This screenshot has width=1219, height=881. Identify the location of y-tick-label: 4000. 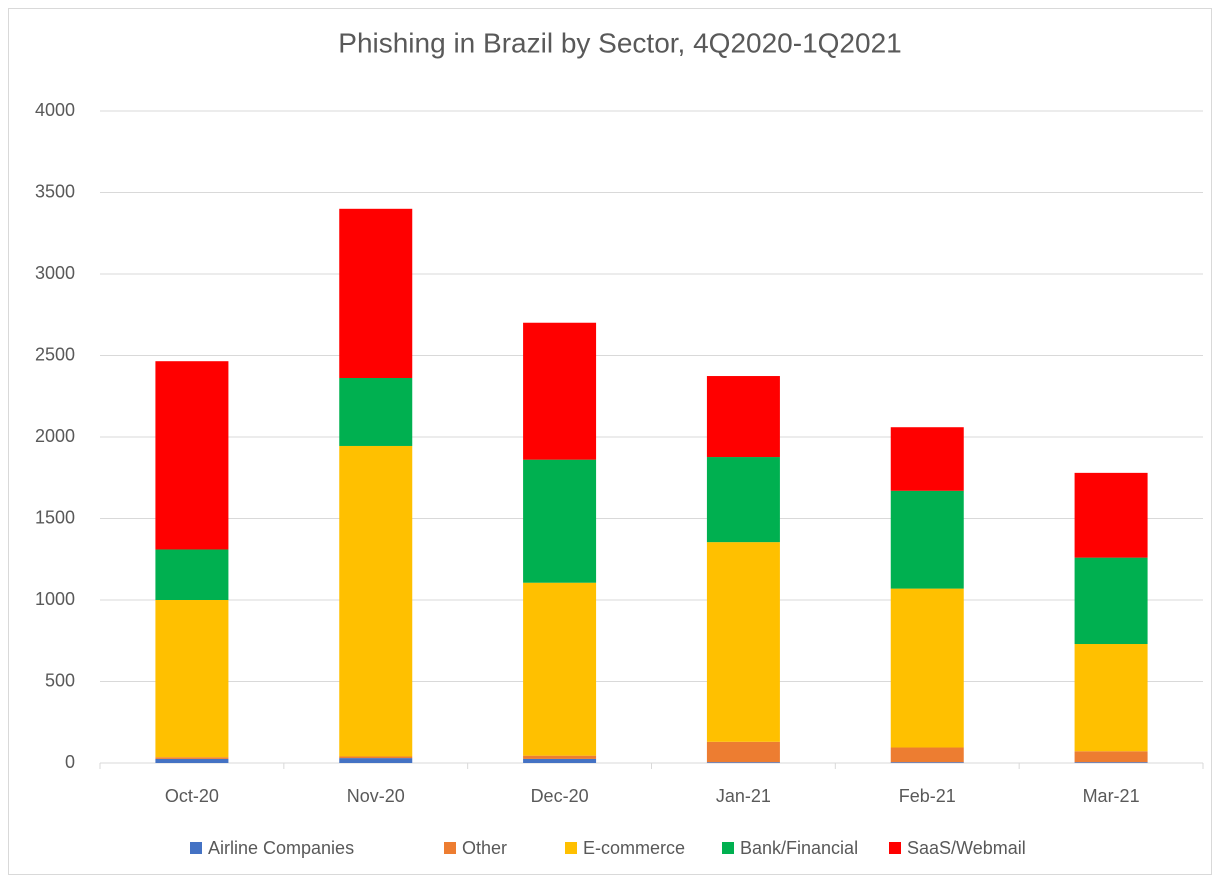
(55, 110).